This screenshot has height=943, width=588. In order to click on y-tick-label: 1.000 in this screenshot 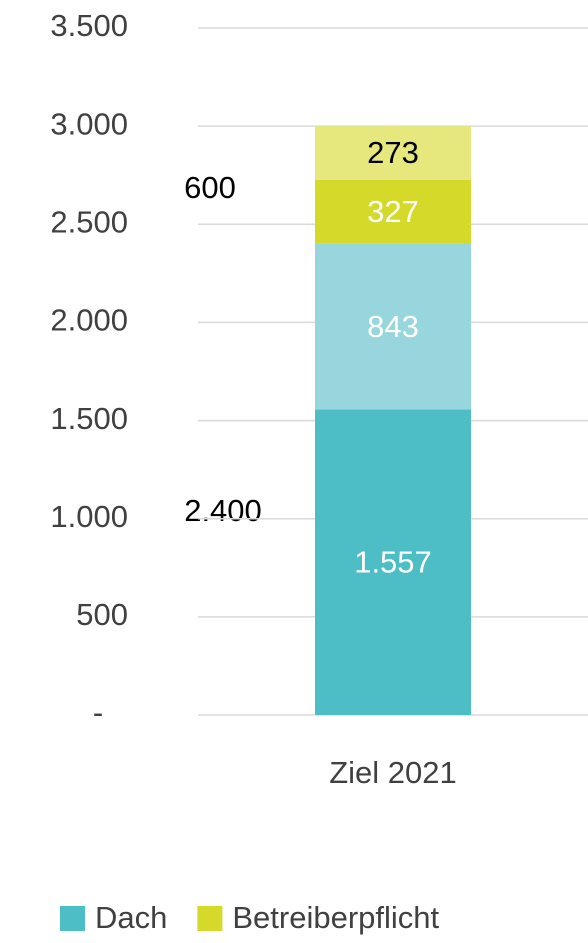, I will do `click(89, 516)`.